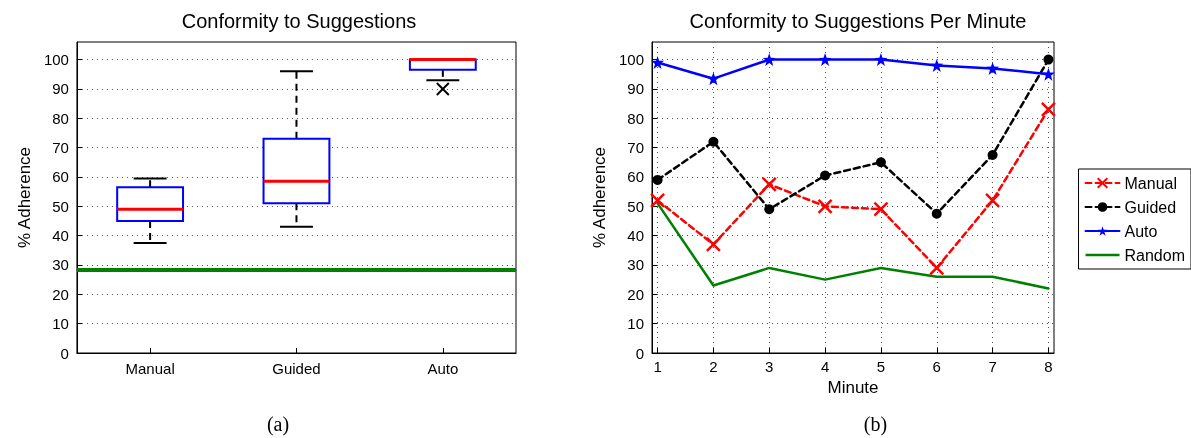 Image resolution: width=1191 pixels, height=438 pixels. Describe the element at coordinates (853, 387) in the screenshot. I see `x-axis-title: Minute` at that location.